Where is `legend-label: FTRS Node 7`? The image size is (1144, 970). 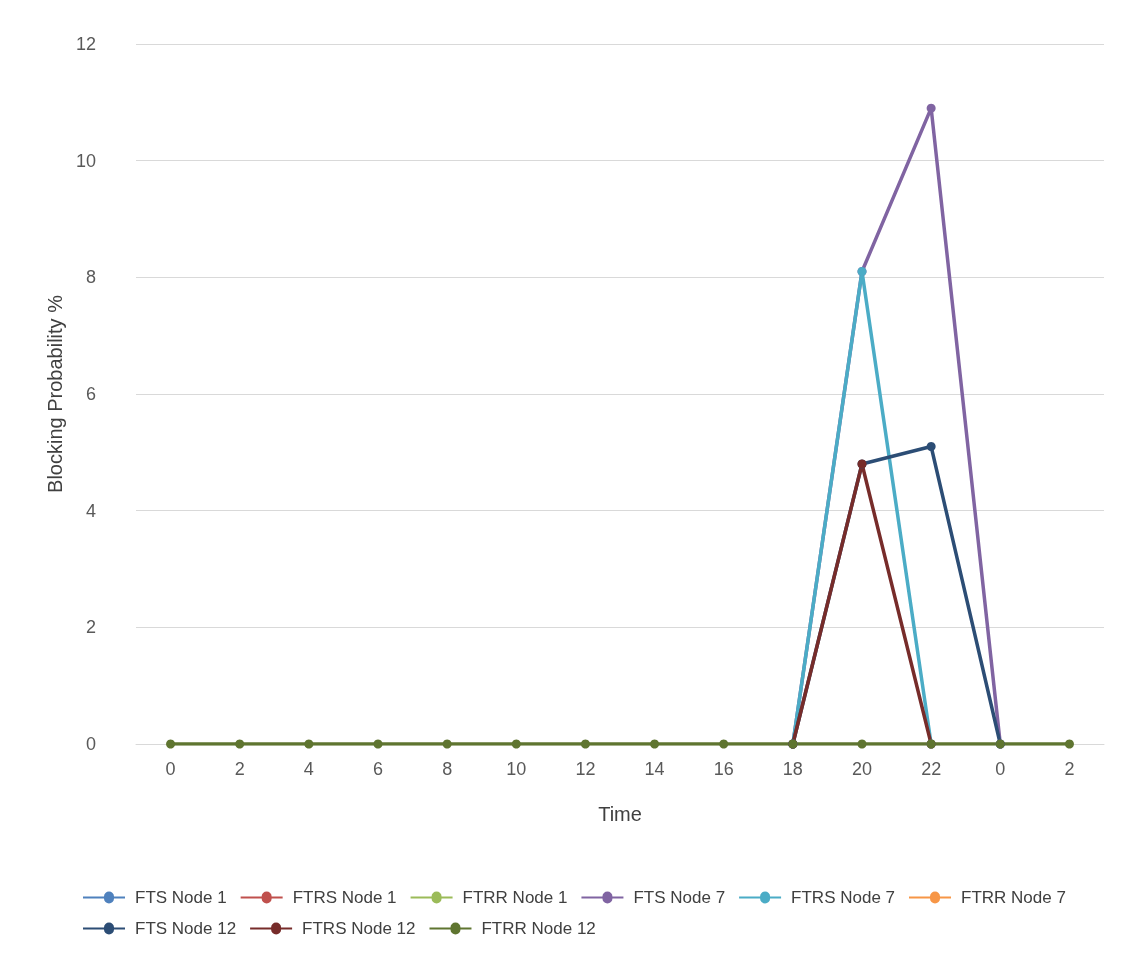 legend-label: FTRS Node 7 is located at coordinates (843, 897).